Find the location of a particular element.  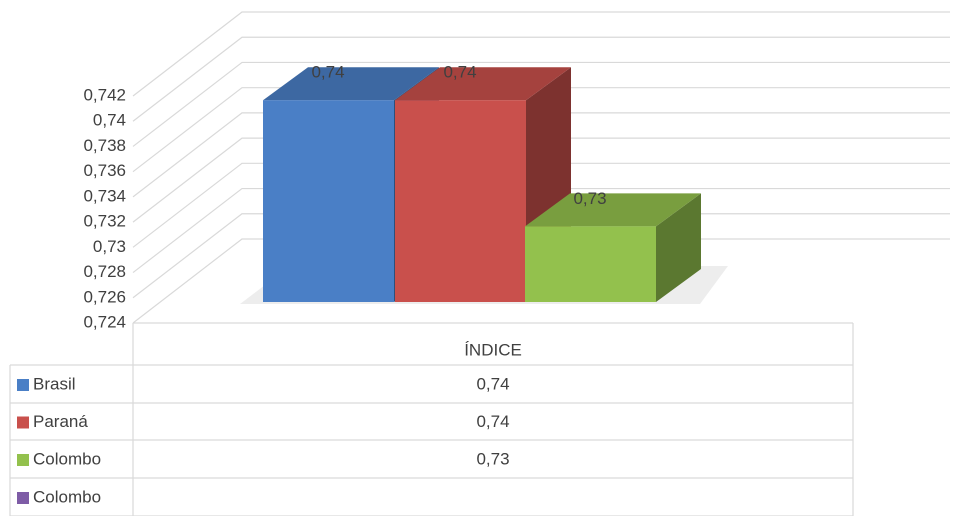

y-tick-label: 0,726 is located at coordinates (104, 296).